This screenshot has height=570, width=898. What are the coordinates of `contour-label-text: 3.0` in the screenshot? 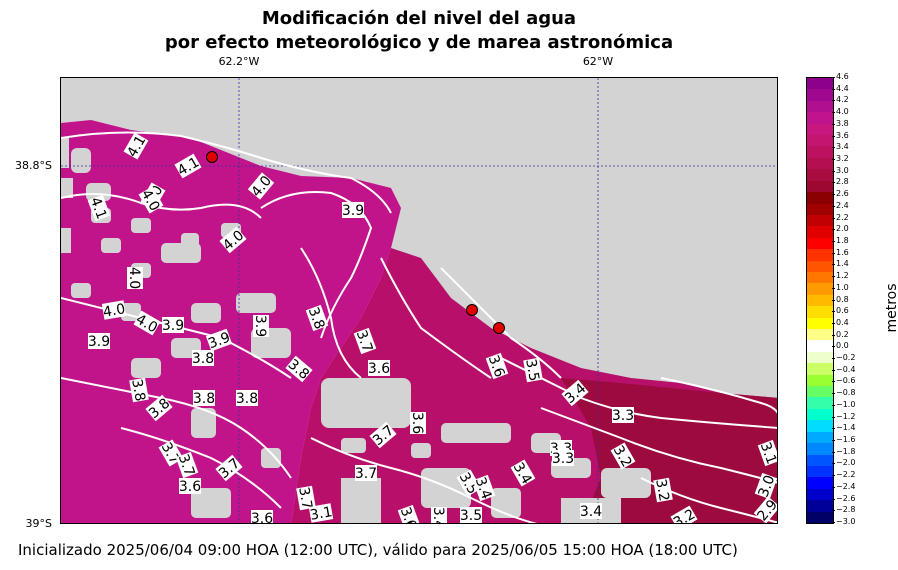 It's located at (767, 486).